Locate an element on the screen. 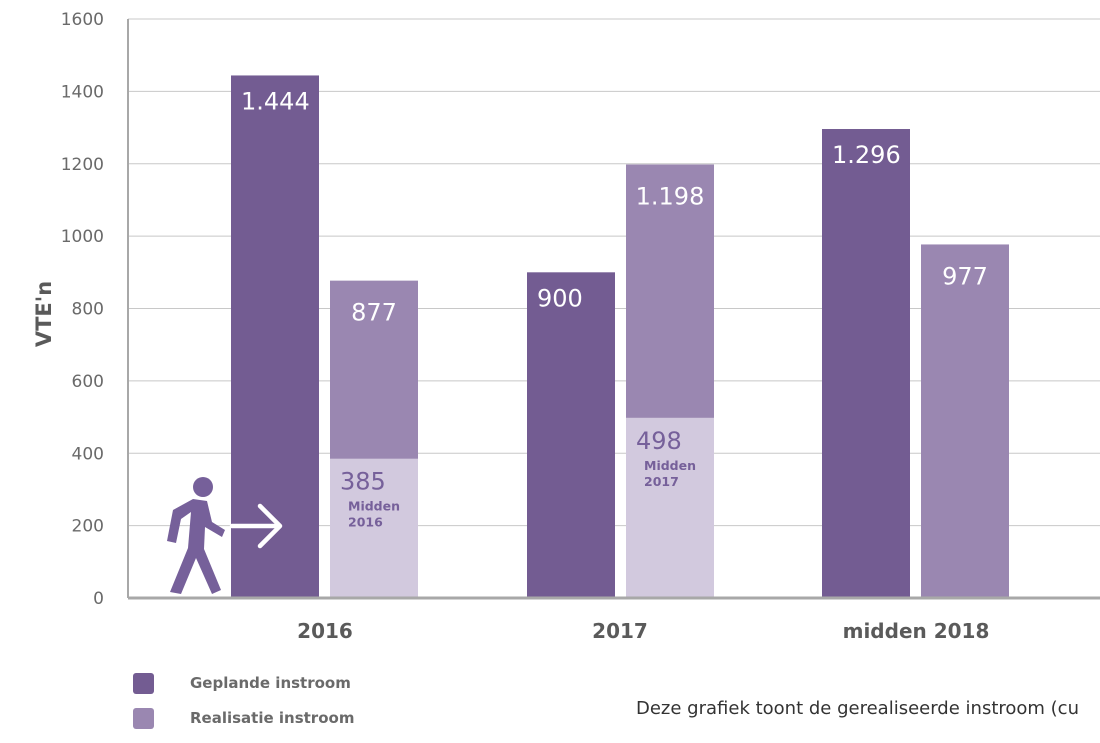 This screenshot has width=1100, height=743. legend-item-geplande: Geplande instroom is located at coordinates (243, 683).